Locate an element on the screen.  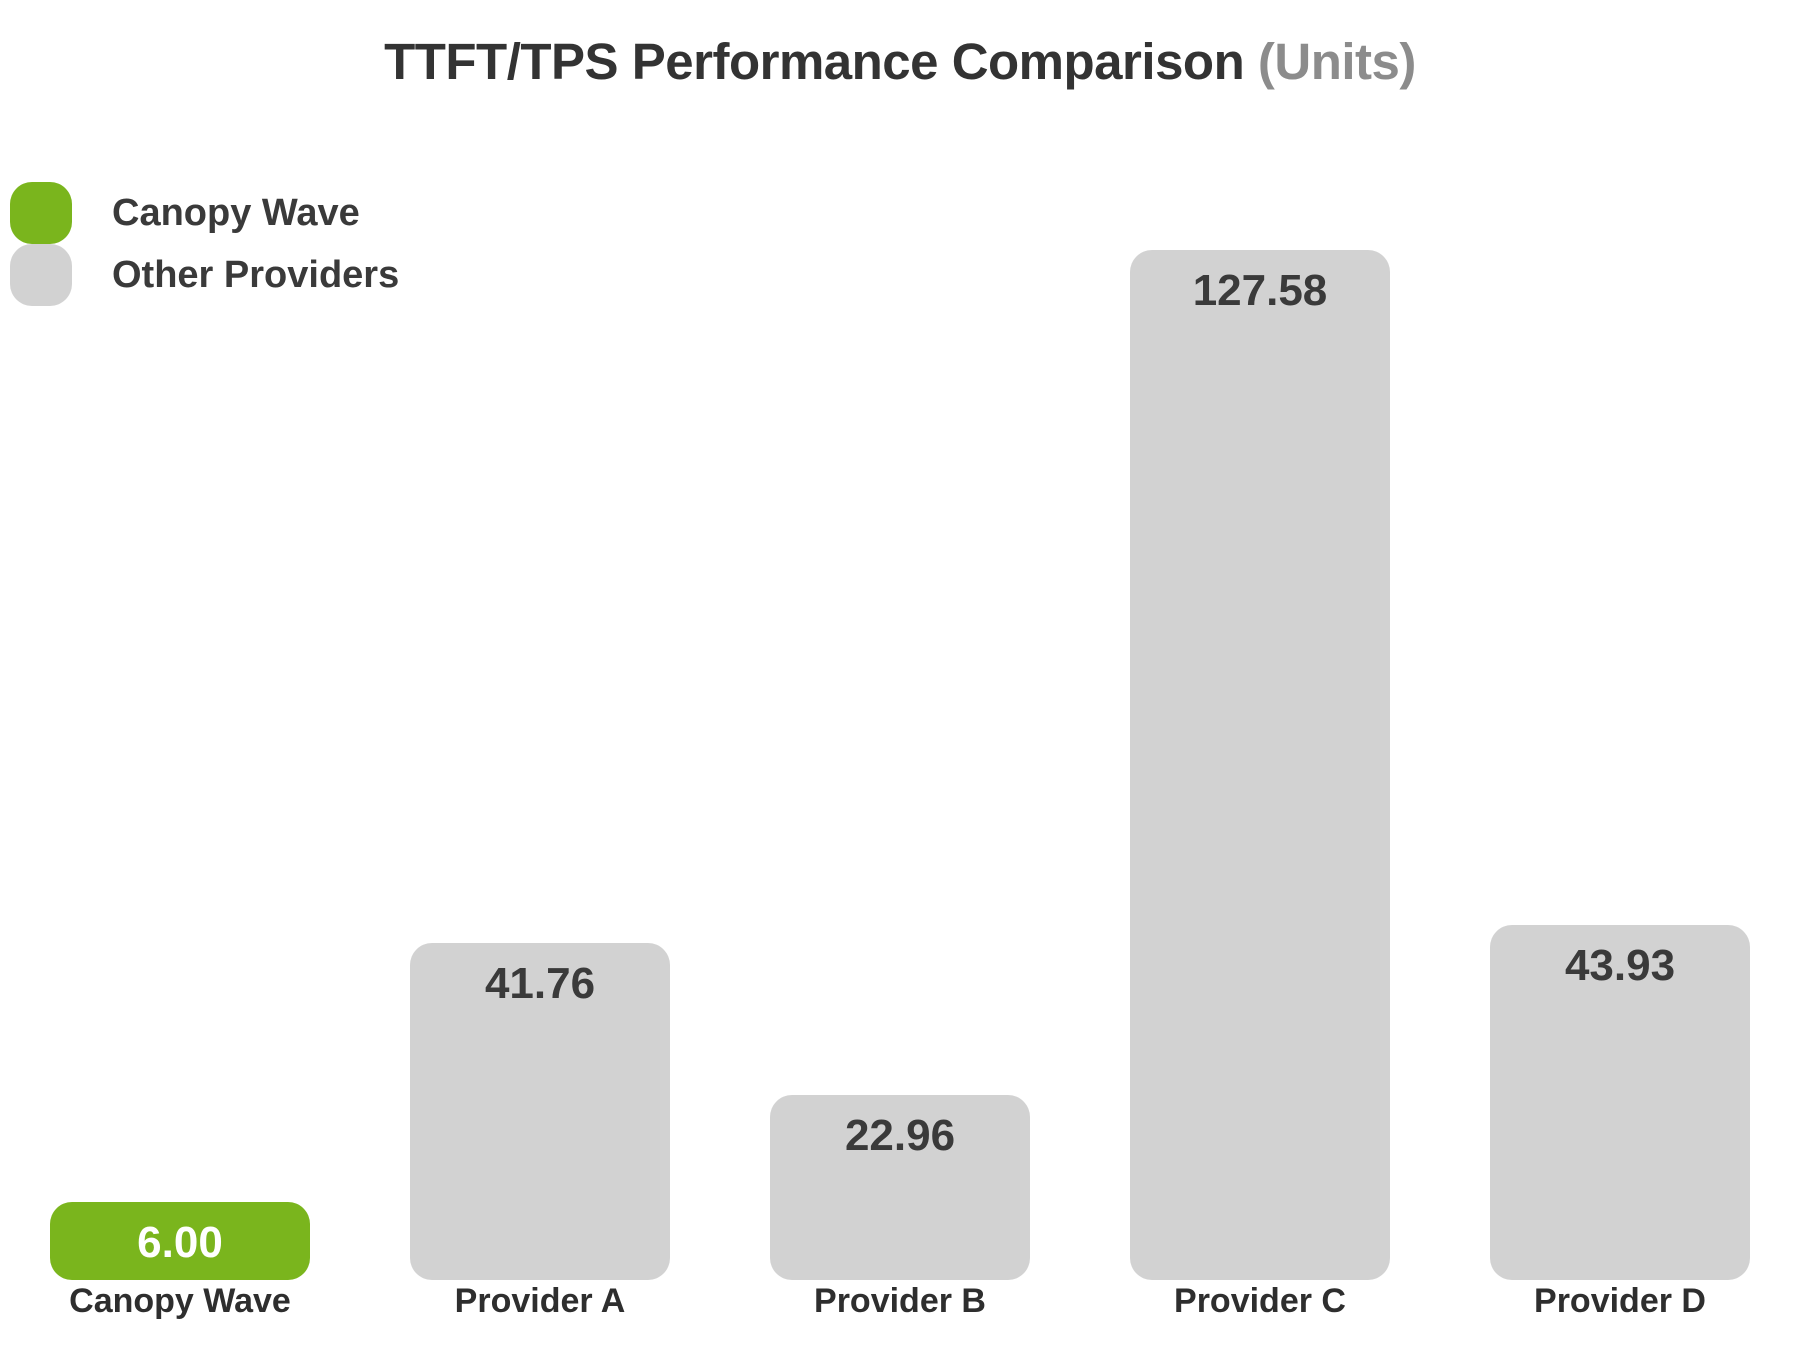
chart-legend: Canopy Wave Other Providers is located at coordinates (310, 244).